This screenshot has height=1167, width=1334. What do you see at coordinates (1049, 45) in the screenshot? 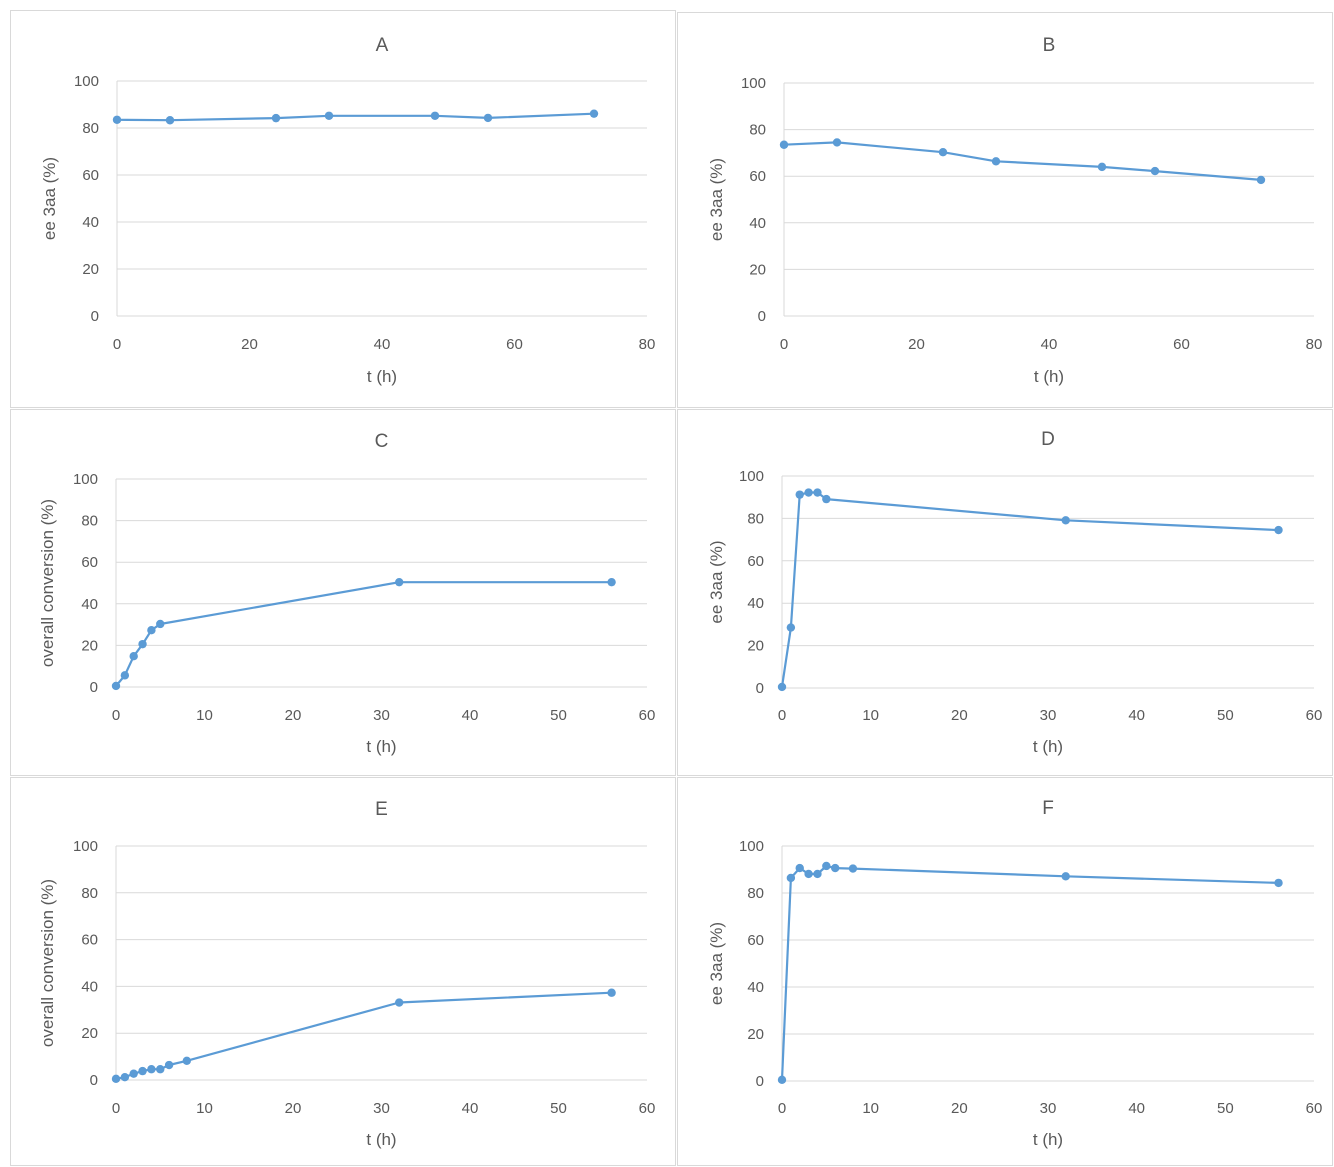
I see `chart-title: B` at bounding box center [1049, 45].